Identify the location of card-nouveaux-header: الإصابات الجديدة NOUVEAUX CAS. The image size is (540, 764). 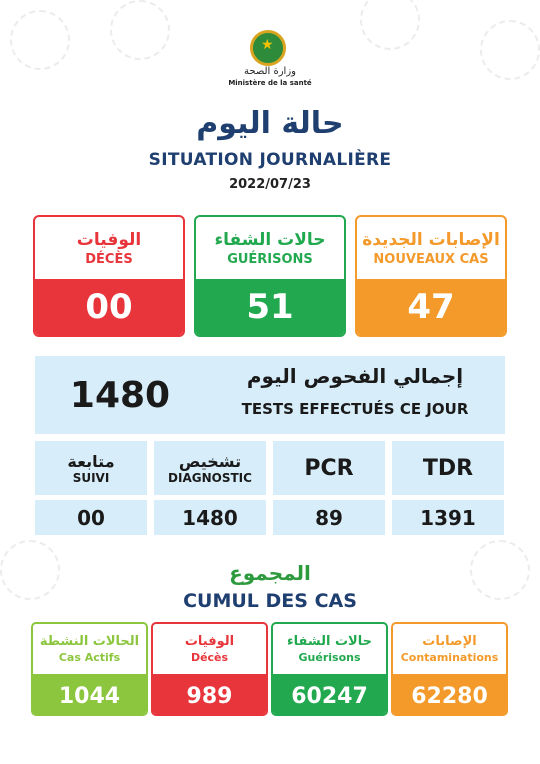
(431, 248).